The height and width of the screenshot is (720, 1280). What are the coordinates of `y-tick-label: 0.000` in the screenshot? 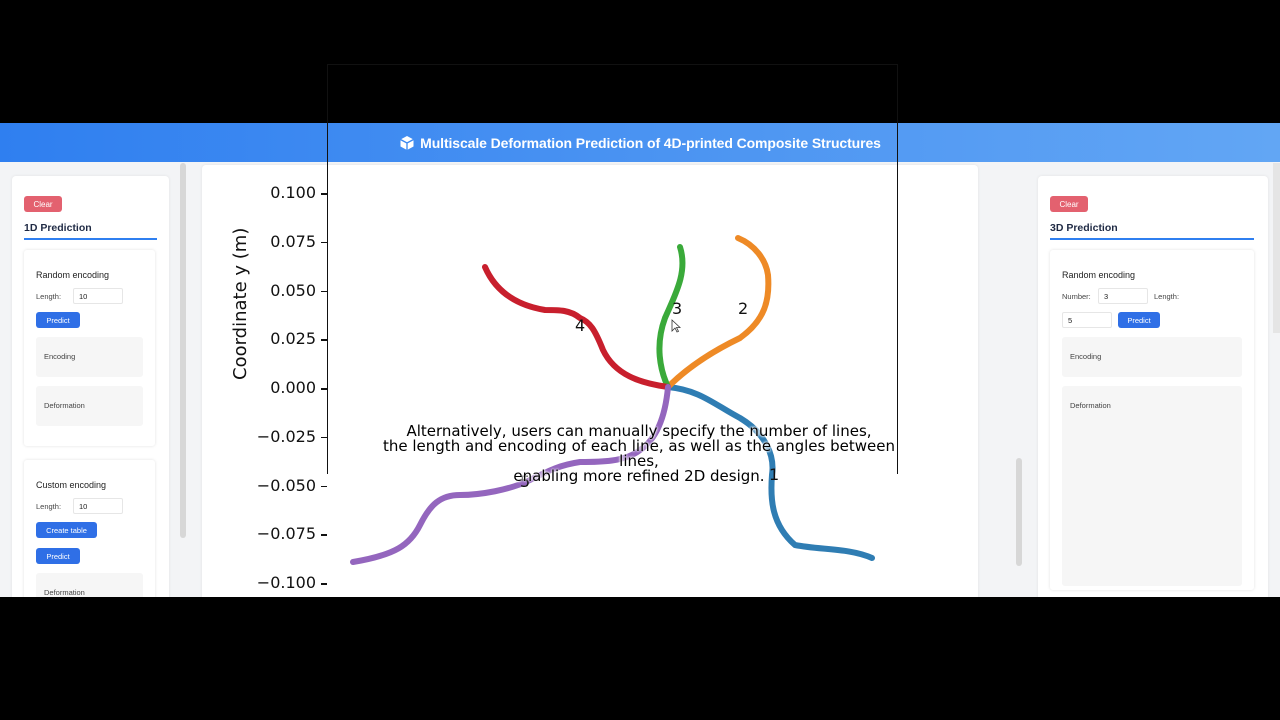 It's located at (293, 387).